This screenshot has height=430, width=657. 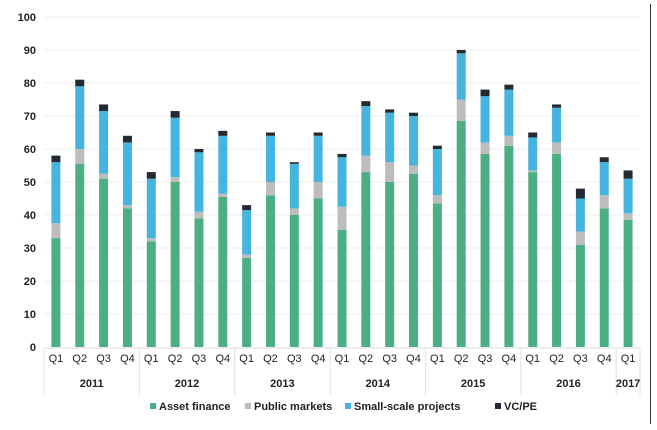 I want to click on year-label: 2013, so click(x=282, y=384).